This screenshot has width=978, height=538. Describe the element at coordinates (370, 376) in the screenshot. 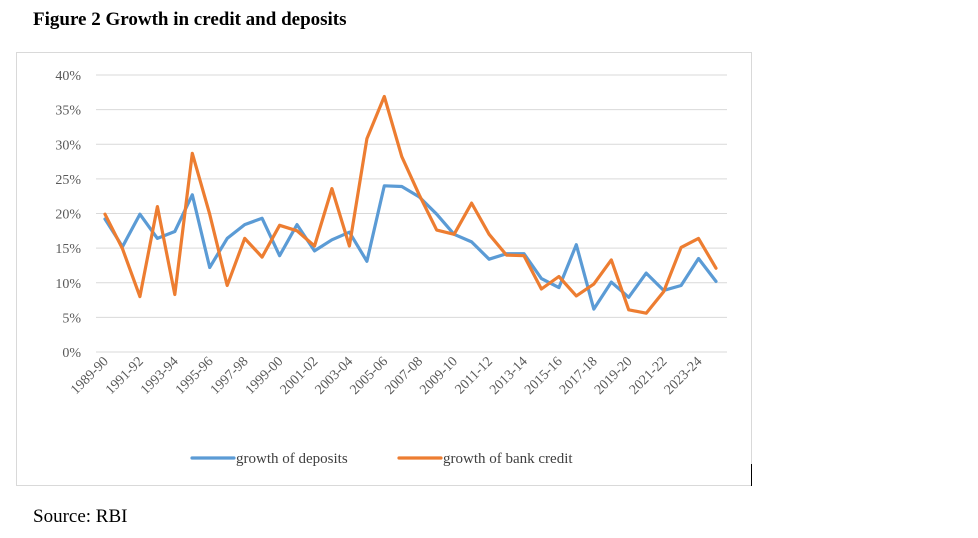

I see `x-tick-label: 2005-06` at that location.